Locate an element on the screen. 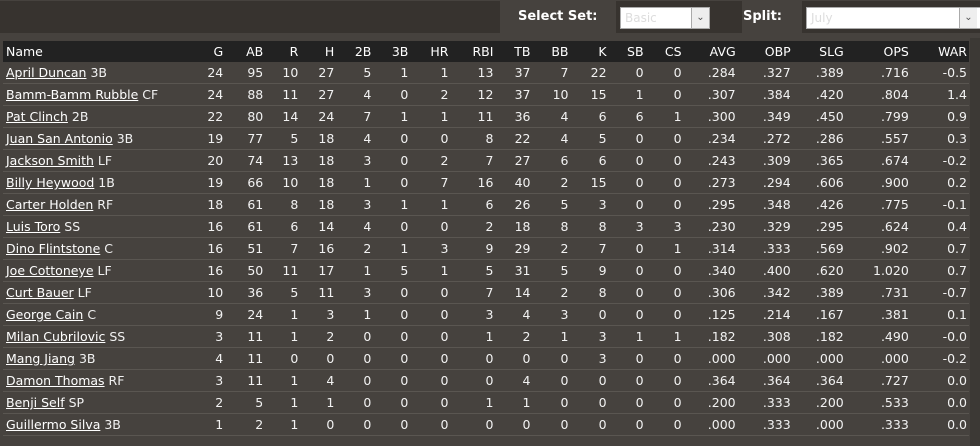 This screenshot has width=980, height=446. player-link: Bamm-Bamm Rubble is located at coordinates (72, 94).